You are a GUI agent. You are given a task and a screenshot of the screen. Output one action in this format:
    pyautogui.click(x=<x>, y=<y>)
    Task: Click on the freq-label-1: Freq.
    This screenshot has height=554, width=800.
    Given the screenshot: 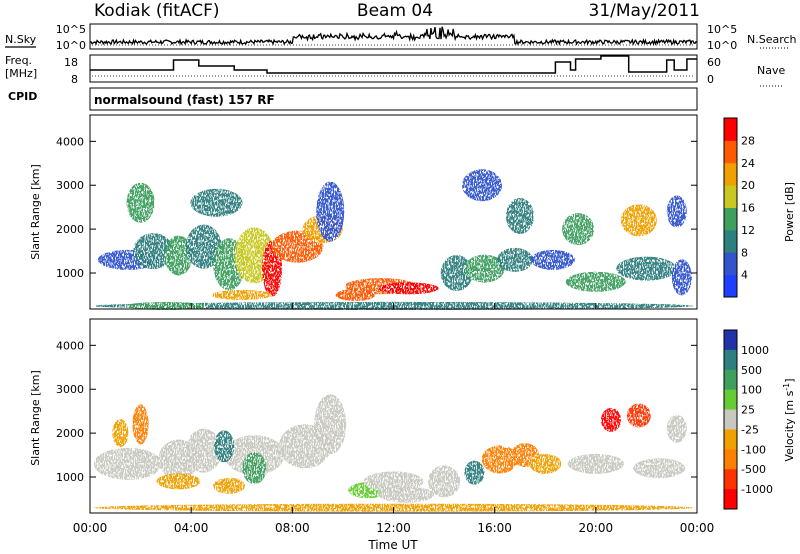 What is the action you would take?
    pyautogui.click(x=18, y=60)
    